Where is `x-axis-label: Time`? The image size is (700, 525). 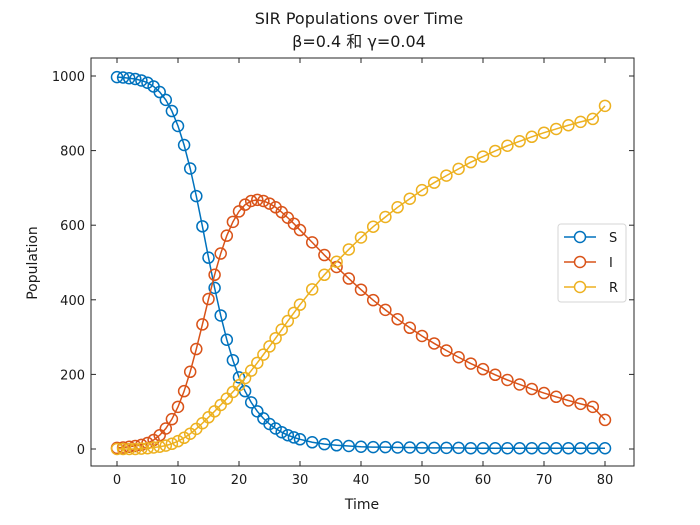
x-axis-label: Time is located at coordinates (361, 505).